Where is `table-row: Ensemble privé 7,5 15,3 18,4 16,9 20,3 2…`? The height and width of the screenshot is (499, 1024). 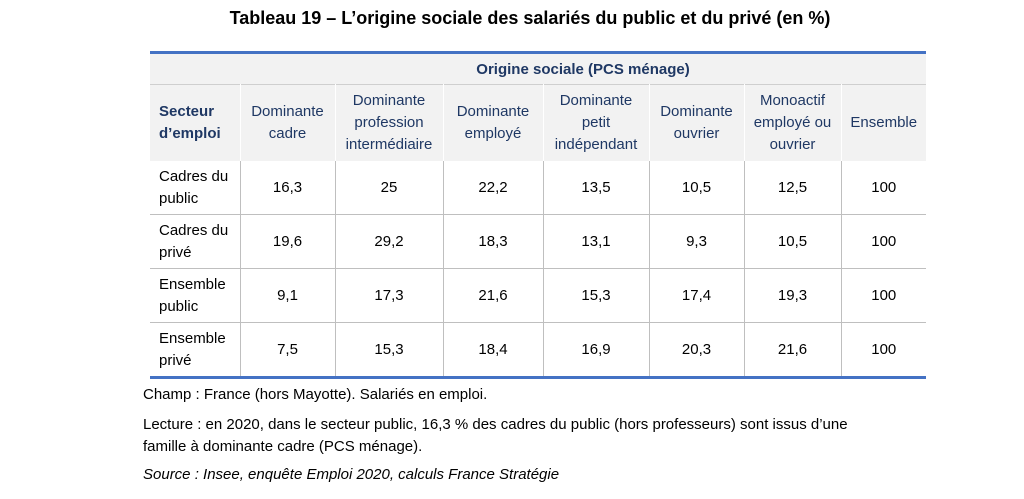
table-row: Ensemble privé 7,5 15,3 18,4 16,9 20,3 2… is located at coordinates (538, 350).